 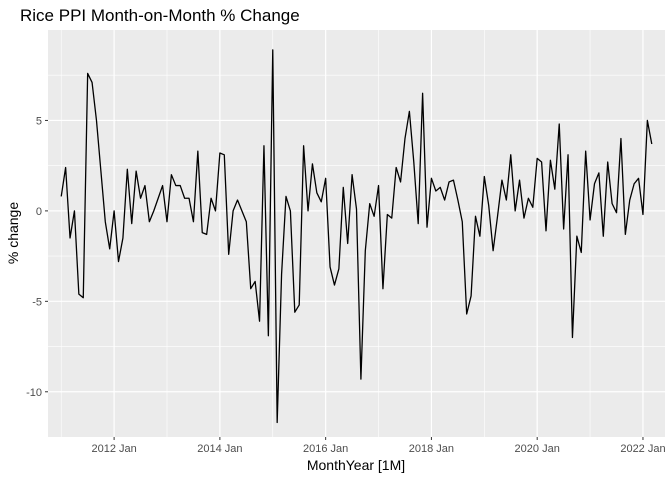 I want to click on y-tick-label: -10, so click(x=34, y=393).